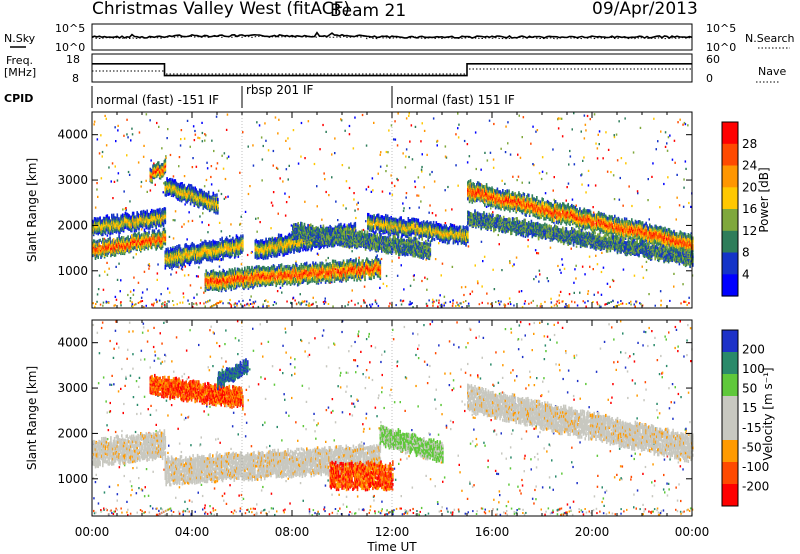 The width and height of the screenshot is (800, 554). Describe the element at coordinates (281, 265) in the screenshot. I see `band-5-cell` at that location.